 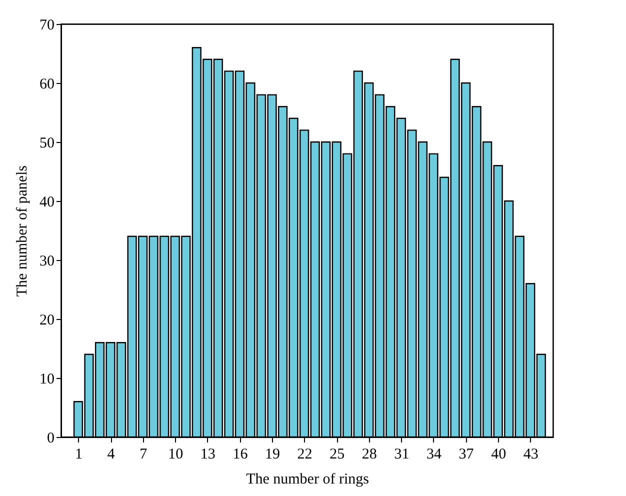 What do you see at coordinates (369, 454) in the screenshot?
I see `x-tick-label: 28` at bounding box center [369, 454].